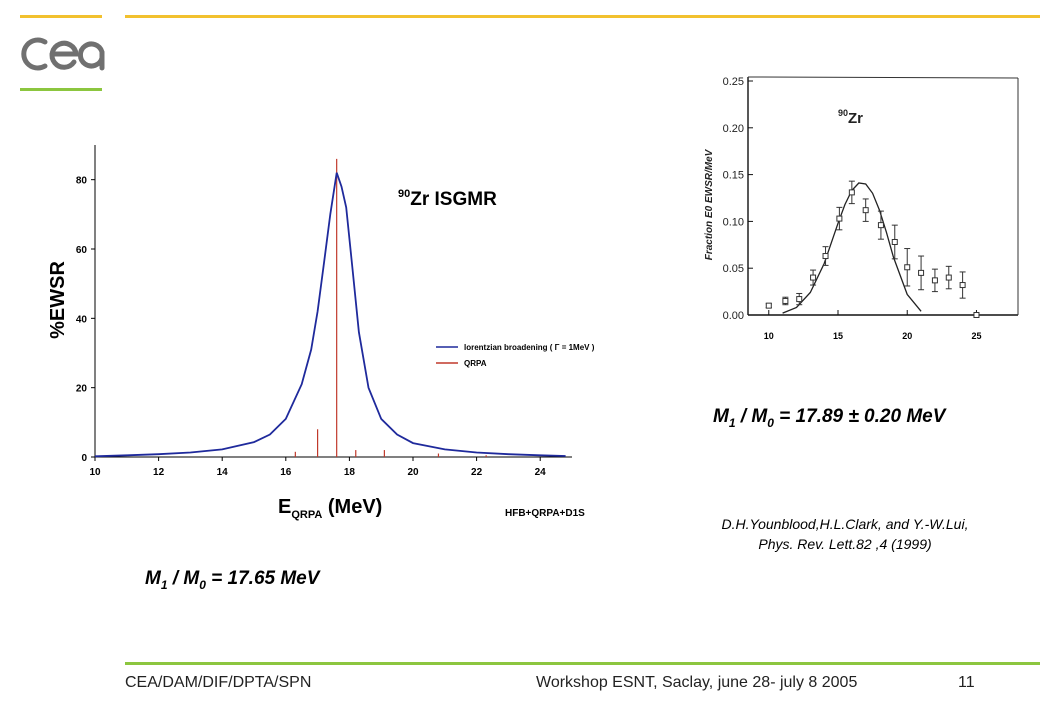 The image size is (1040, 720). I want to click on y-tick-label: 0.20, so click(733, 129).